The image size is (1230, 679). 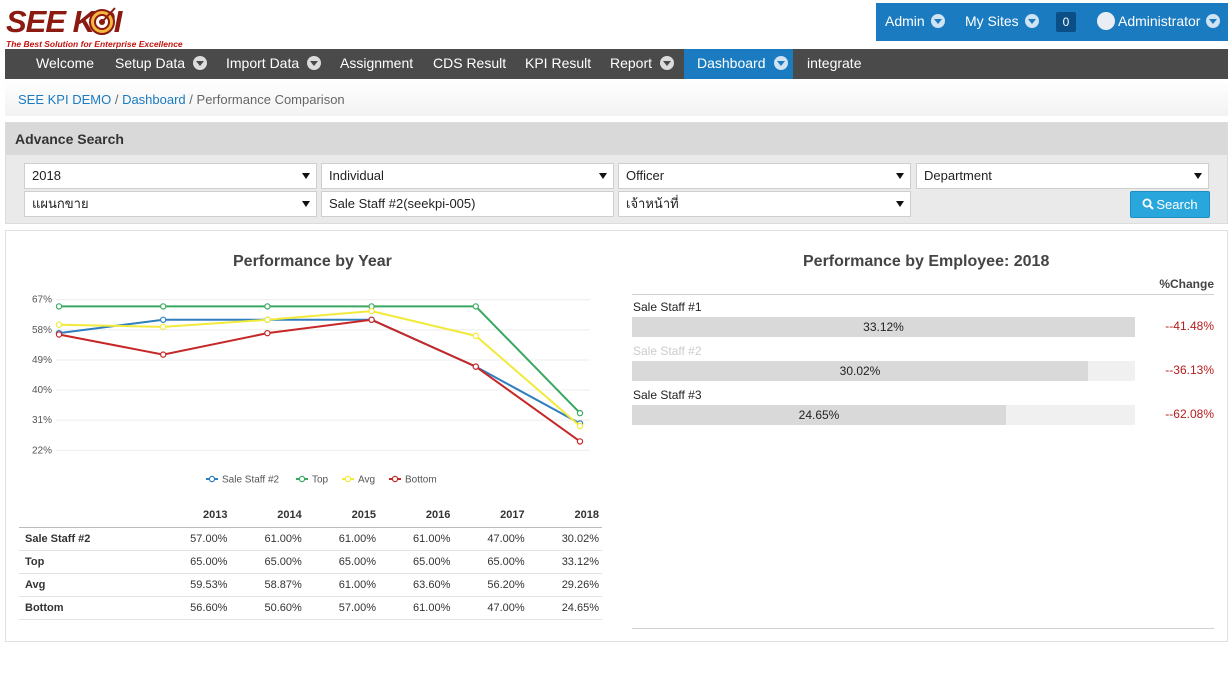 I want to click on user-menu: Administrator, so click(x=1159, y=22).